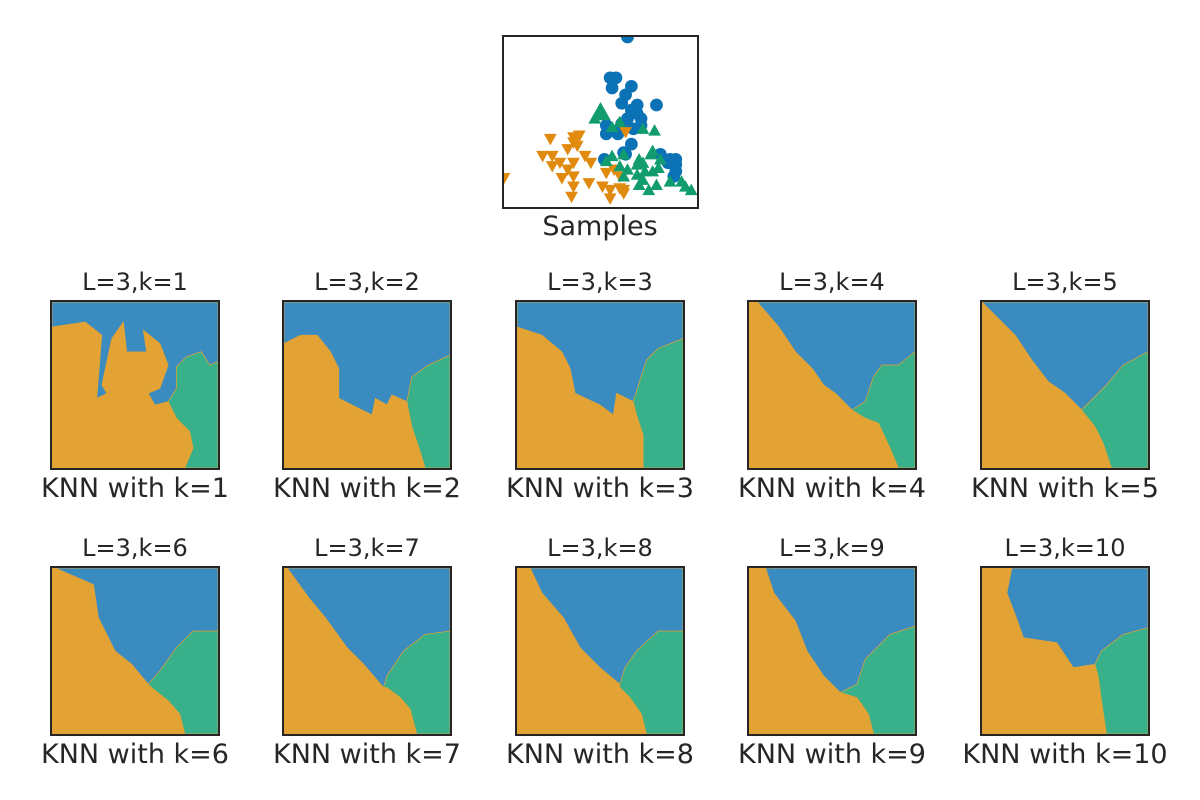  What do you see at coordinates (367, 282) in the screenshot?
I see `panel-title: L=3,k=2` at bounding box center [367, 282].